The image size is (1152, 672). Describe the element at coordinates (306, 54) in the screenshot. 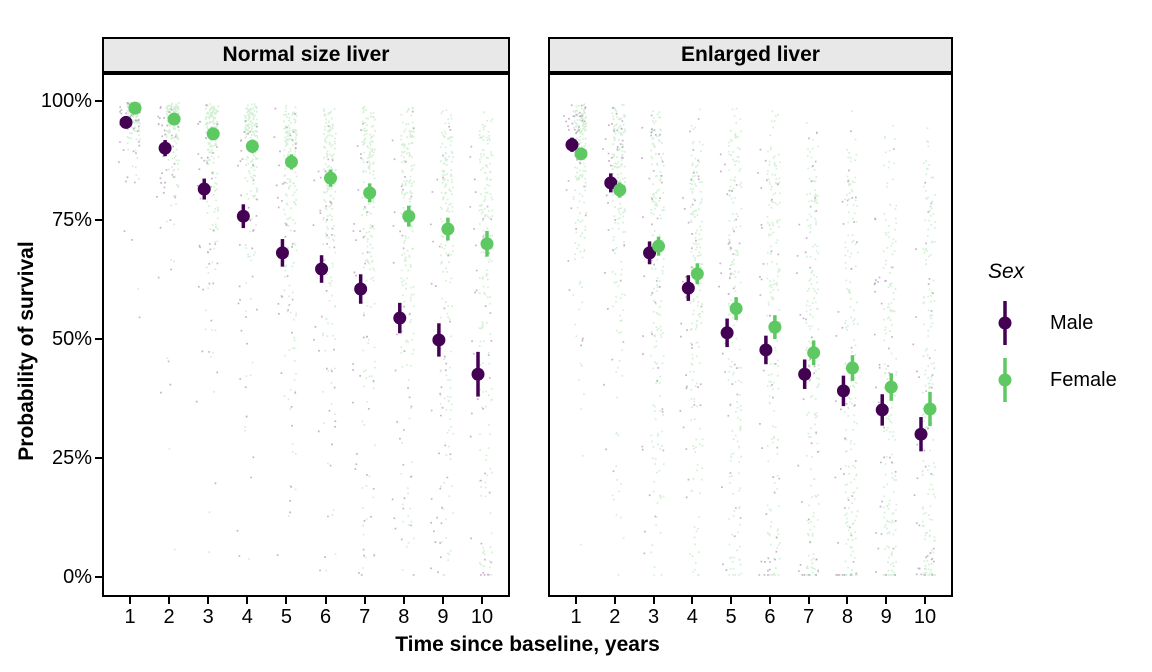

I see `facet-strip-label: Normal size liver` at that location.